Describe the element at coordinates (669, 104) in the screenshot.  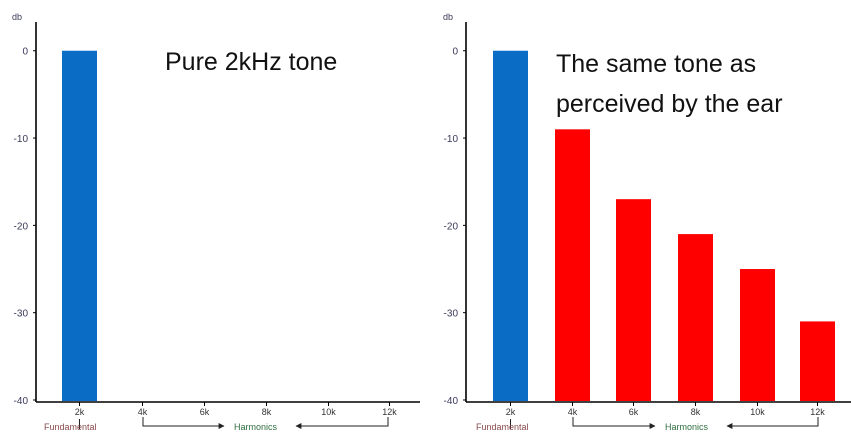
I see `chart-title-line: perceived by the ear` at that location.